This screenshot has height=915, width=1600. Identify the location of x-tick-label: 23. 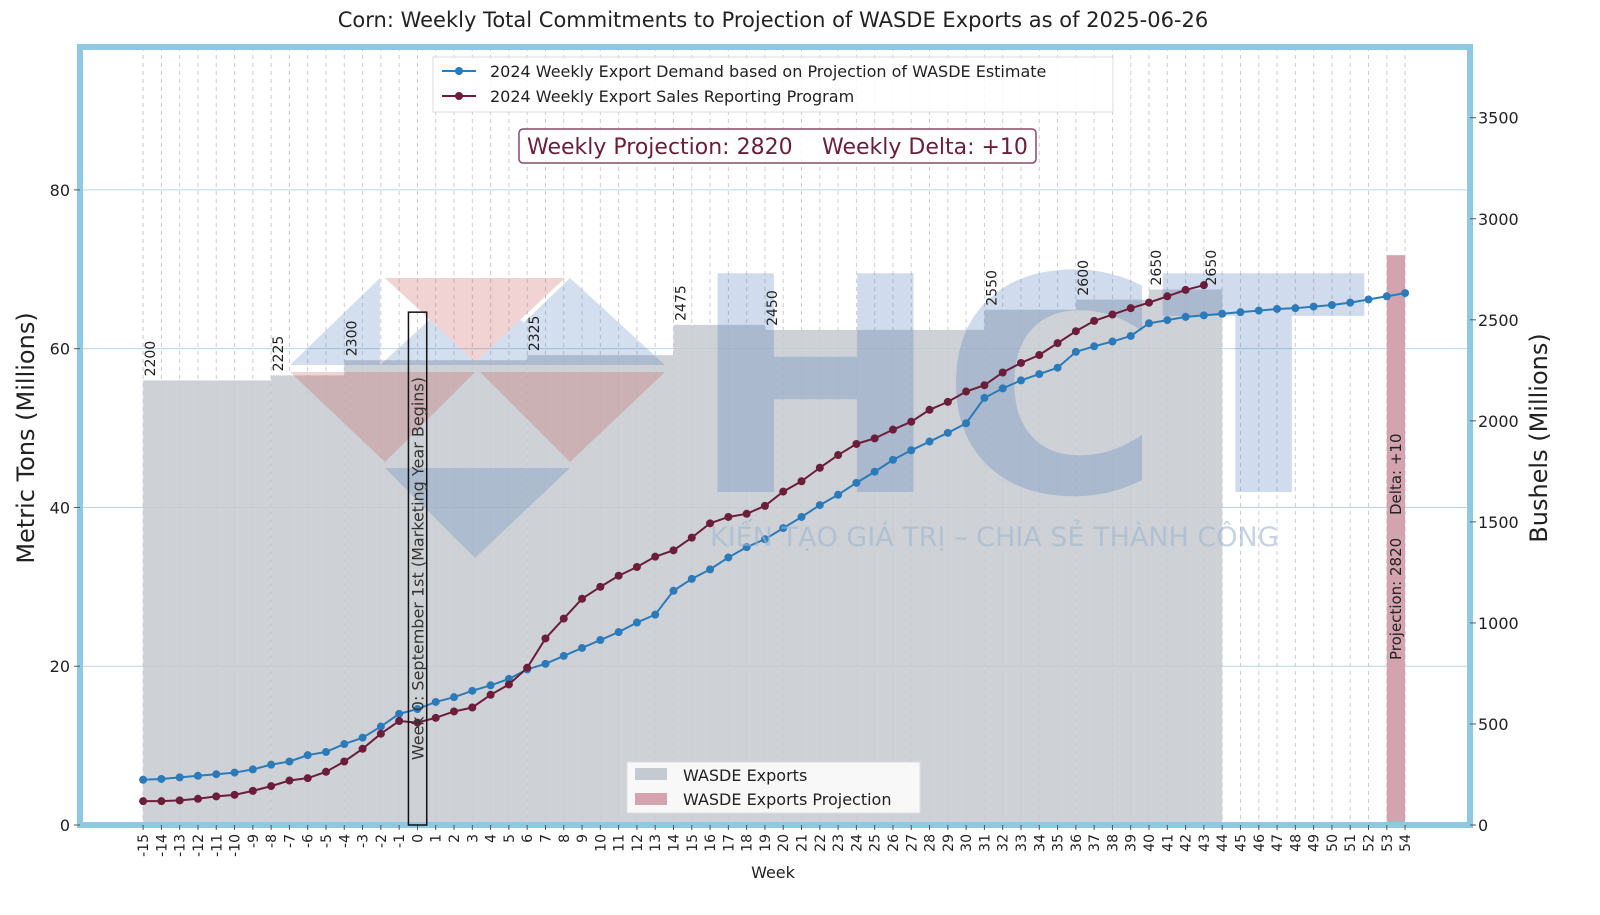
(839, 843).